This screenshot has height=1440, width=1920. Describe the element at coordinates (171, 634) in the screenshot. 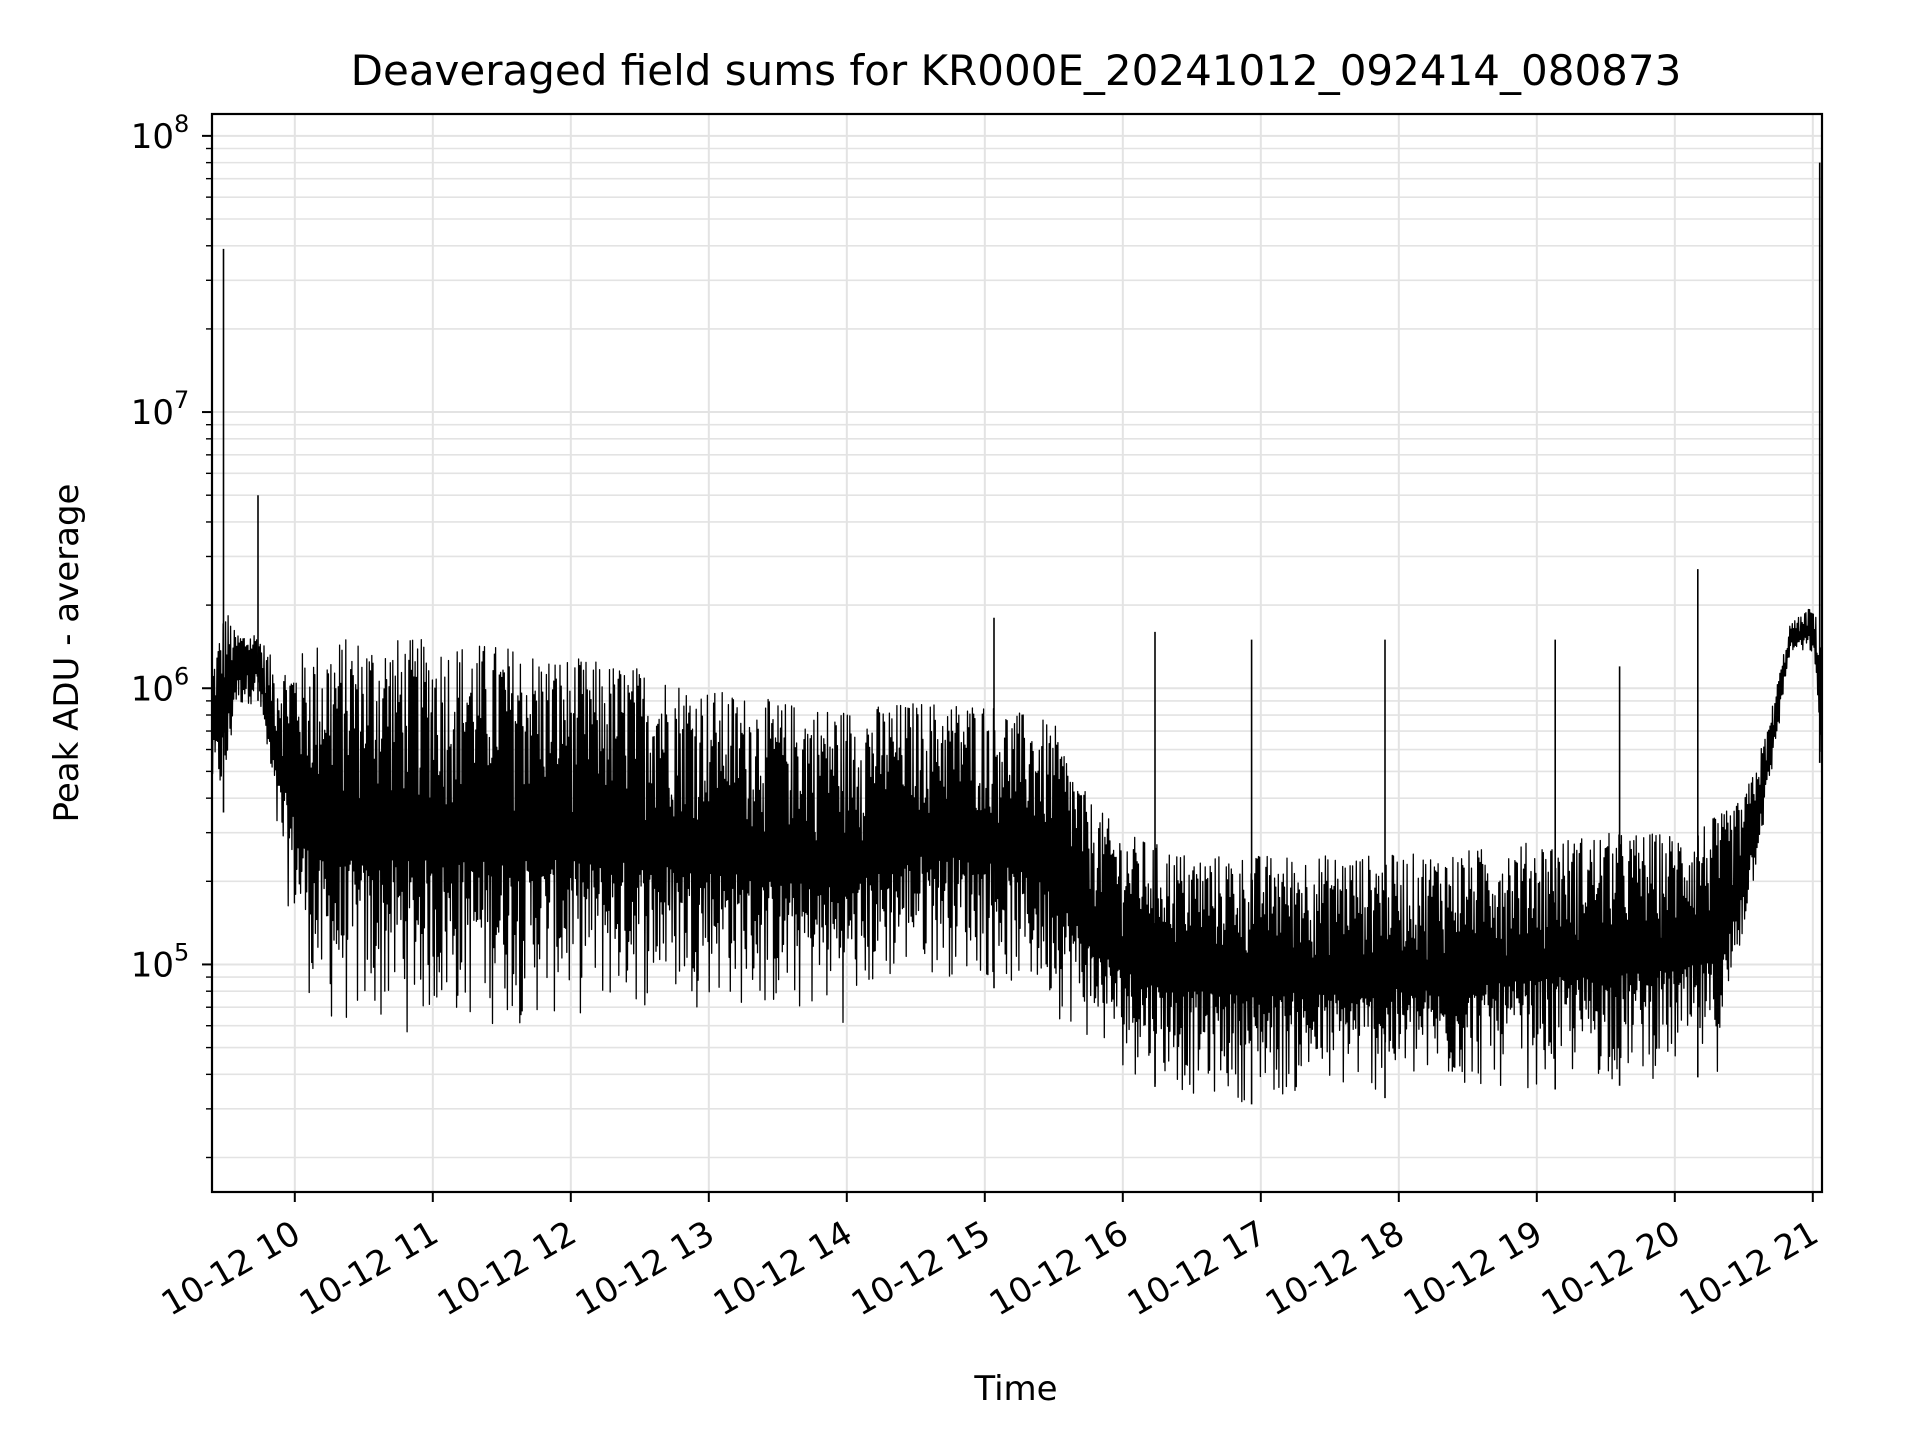

I see `y-axis: 10⁵ 10⁶ 10⁷ 10⁸` at that location.